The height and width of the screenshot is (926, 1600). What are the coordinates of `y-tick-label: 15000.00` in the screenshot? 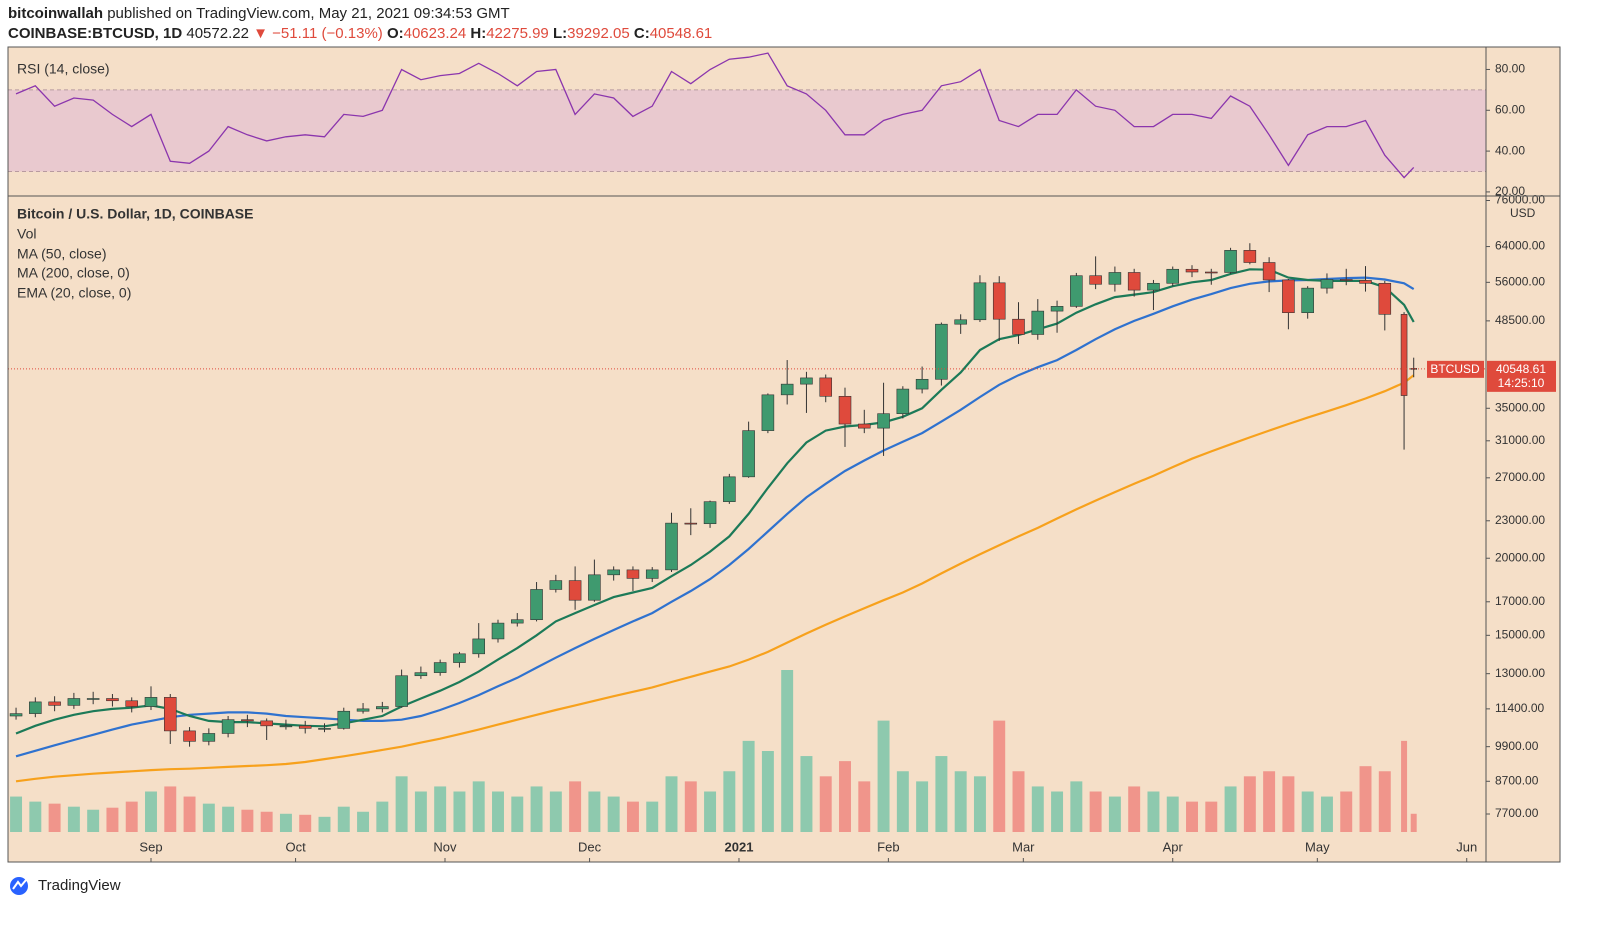 It's located at (1520, 634).